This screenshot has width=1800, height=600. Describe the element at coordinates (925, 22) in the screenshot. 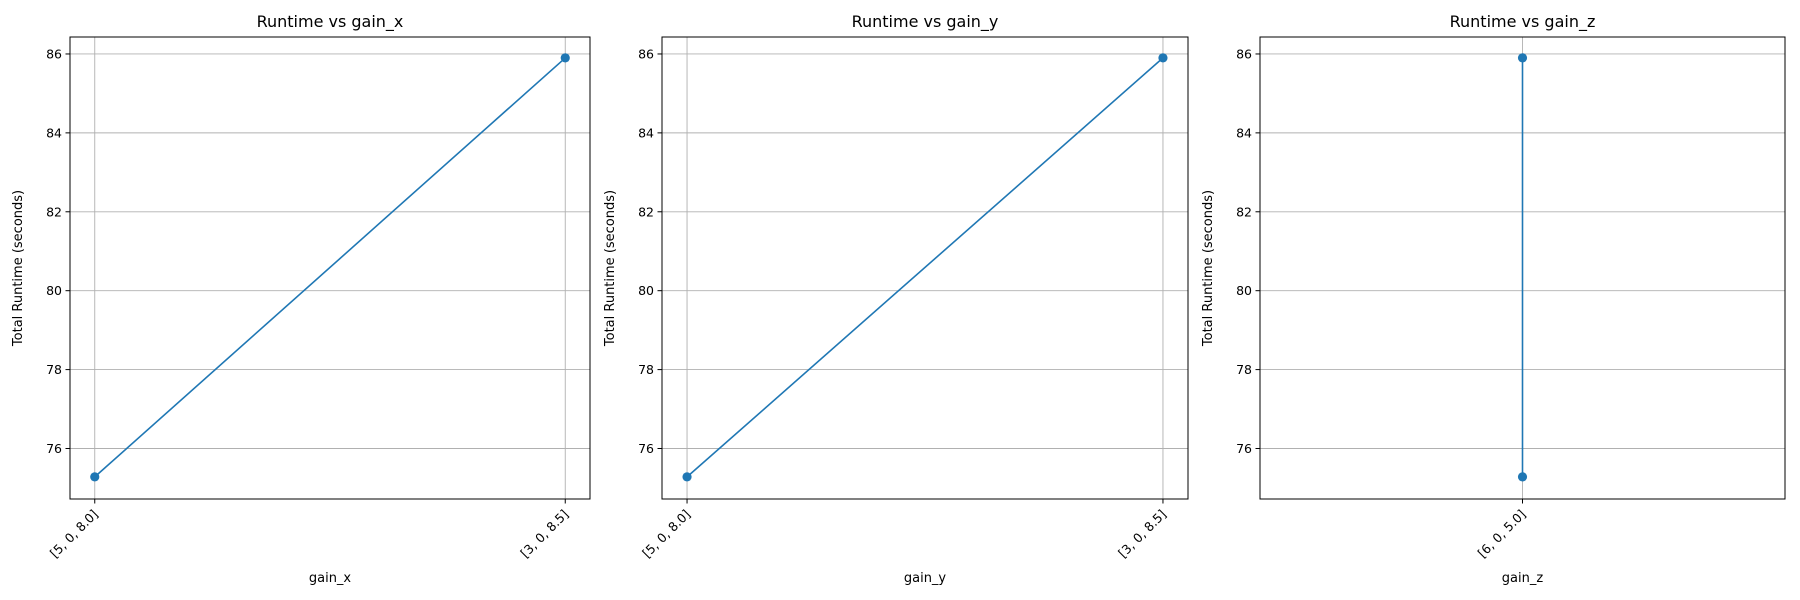

I see `chart-title: Runtime vs gain_y` at that location.